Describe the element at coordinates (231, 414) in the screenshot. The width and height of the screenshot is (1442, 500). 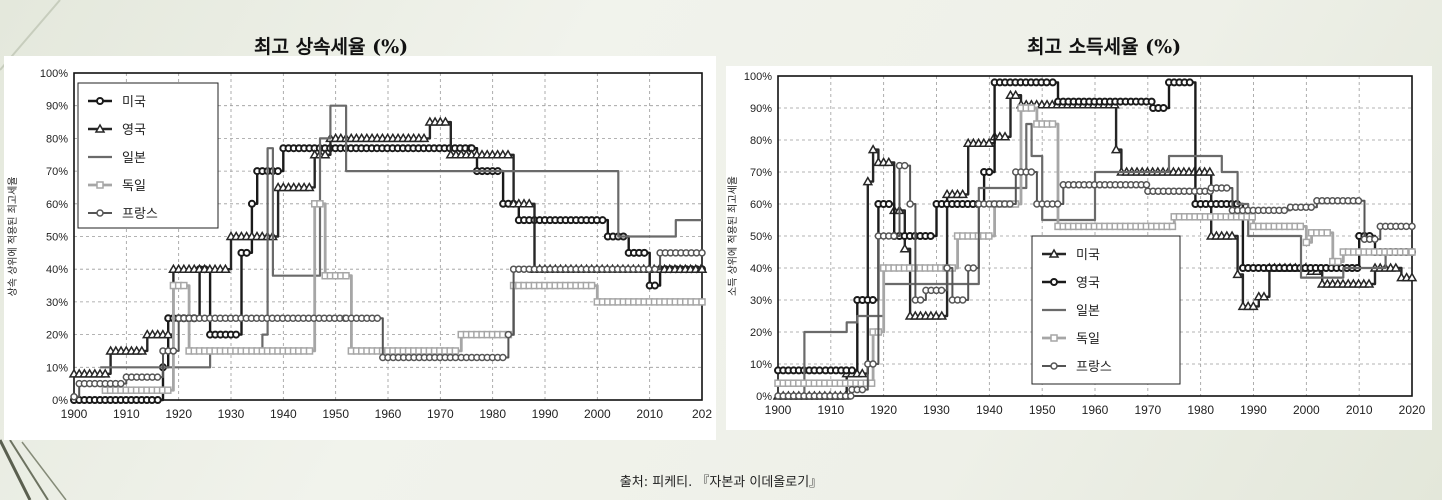
I see `x-tick-label: 1930` at that location.